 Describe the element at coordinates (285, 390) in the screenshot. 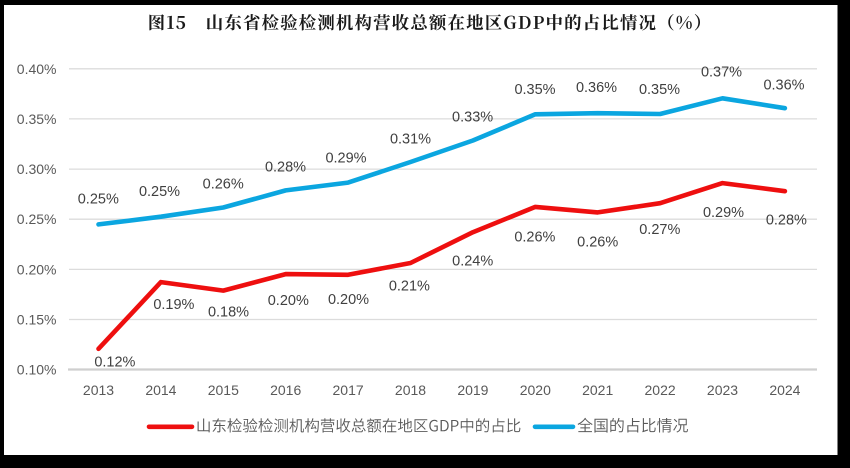

I see `svg-text: 2016` at that location.